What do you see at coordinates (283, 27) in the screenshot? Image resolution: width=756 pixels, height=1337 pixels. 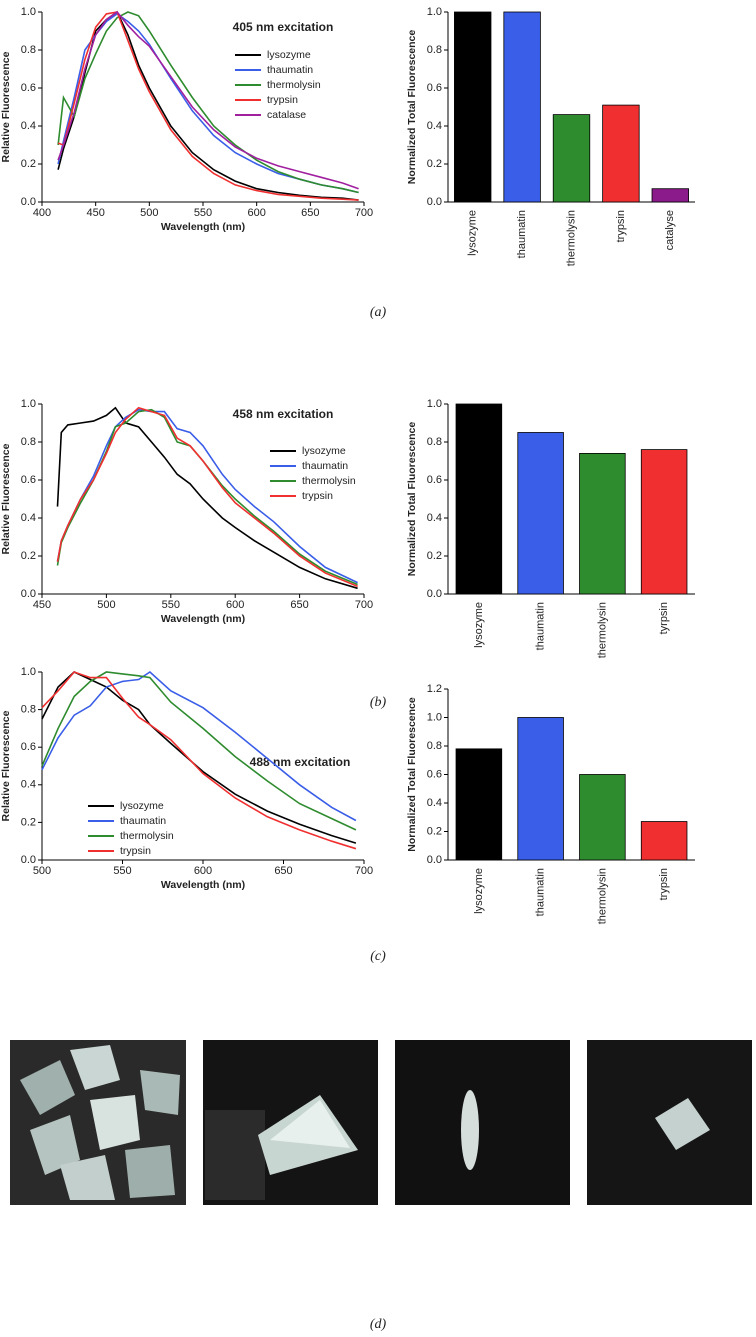 I see `chart-title: 405 nm excitation` at bounding box center [283, 27].